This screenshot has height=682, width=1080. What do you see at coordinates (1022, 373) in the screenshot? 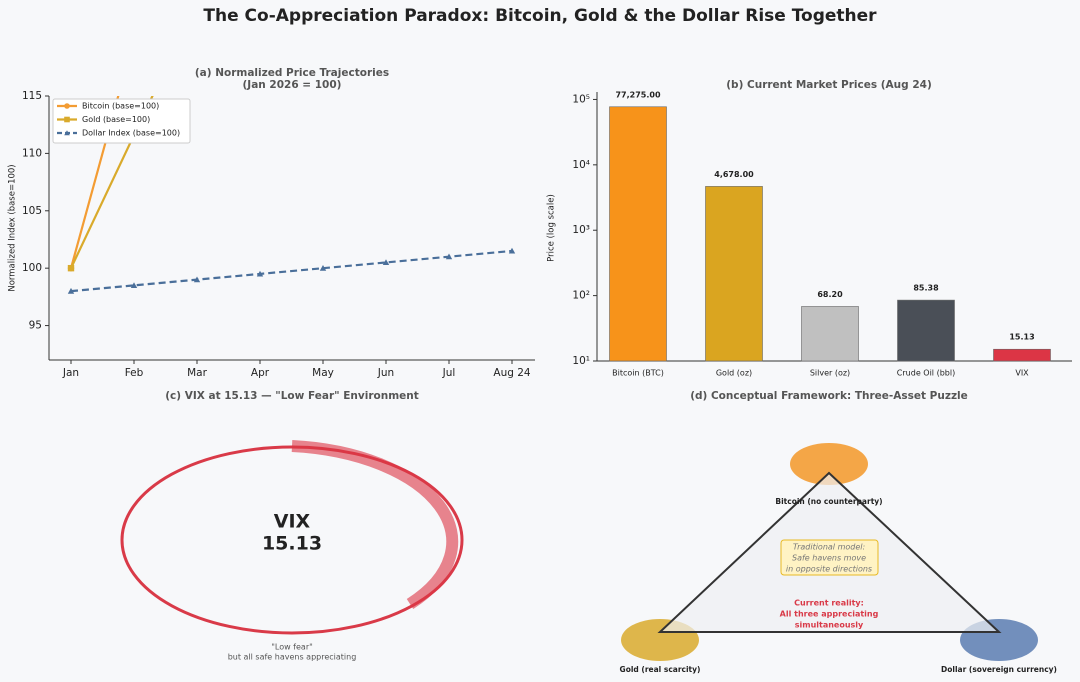
I see `x-tick-label: VIX` at bounding box center [1022, 373].